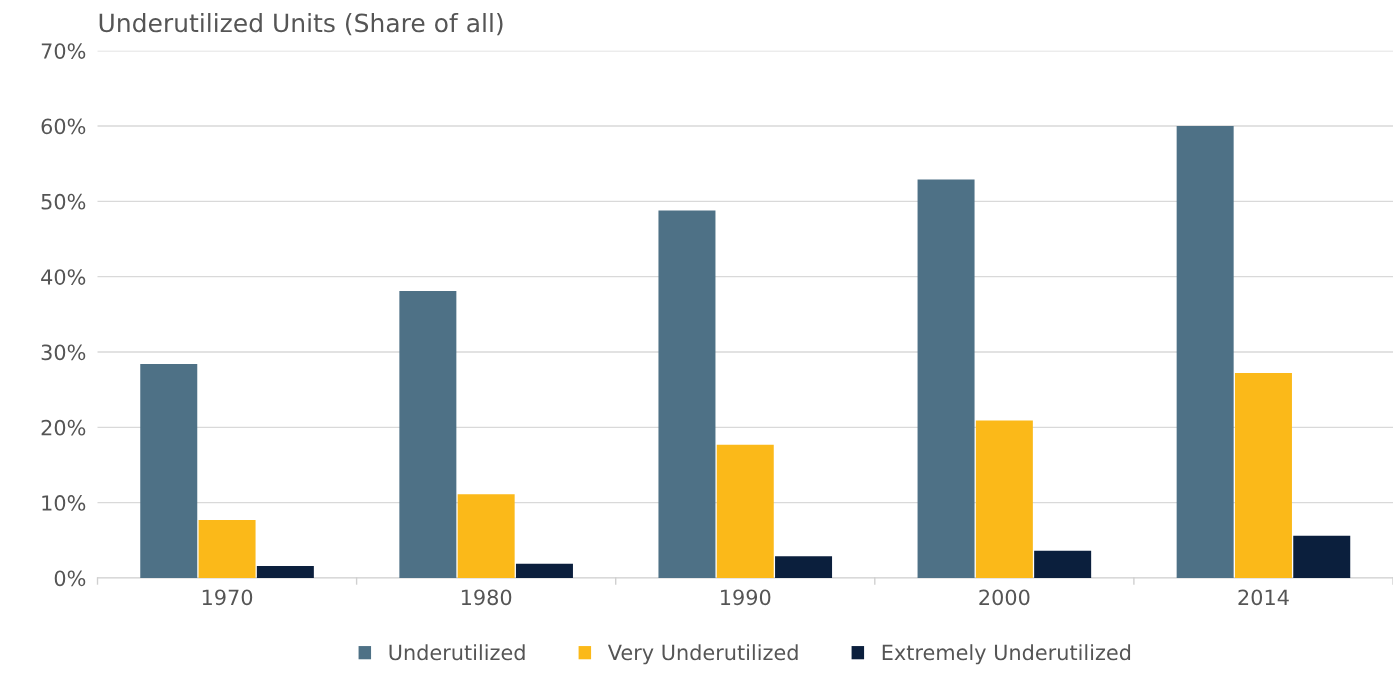 This screenshot has height=676, width=1393. I want to click on x-tick-label: 1990, so click(746, 597).